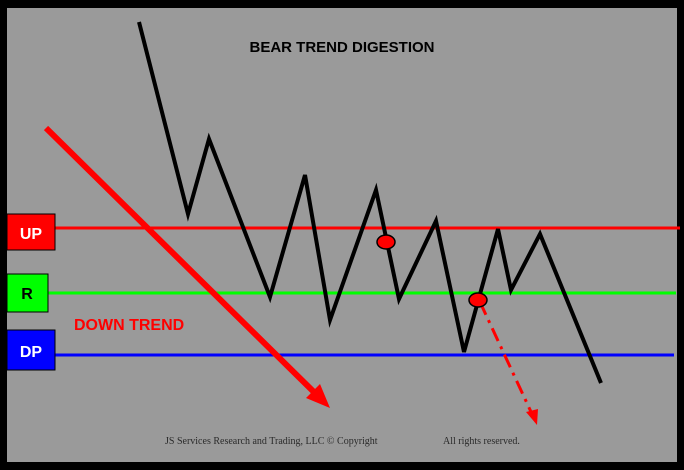 The image size is (684, 470). Describe the element at coordinates (129, 325) in the screenshot. I see `down-trend-label: DOWN TREND` at that location.